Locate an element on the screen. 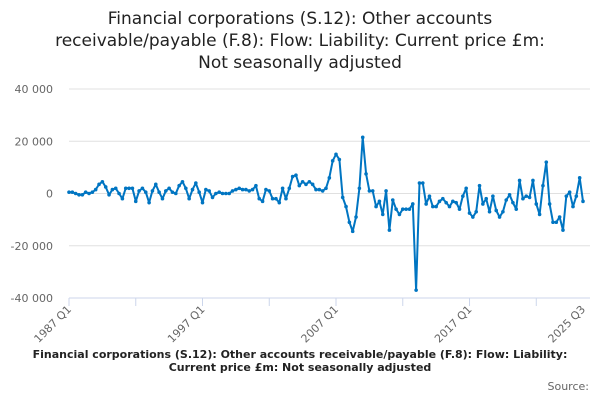 Image resolution: width=600 pixels, height=400 pixels. x-tick-label: 1997 Q1 is located at coordinates (186, 324).